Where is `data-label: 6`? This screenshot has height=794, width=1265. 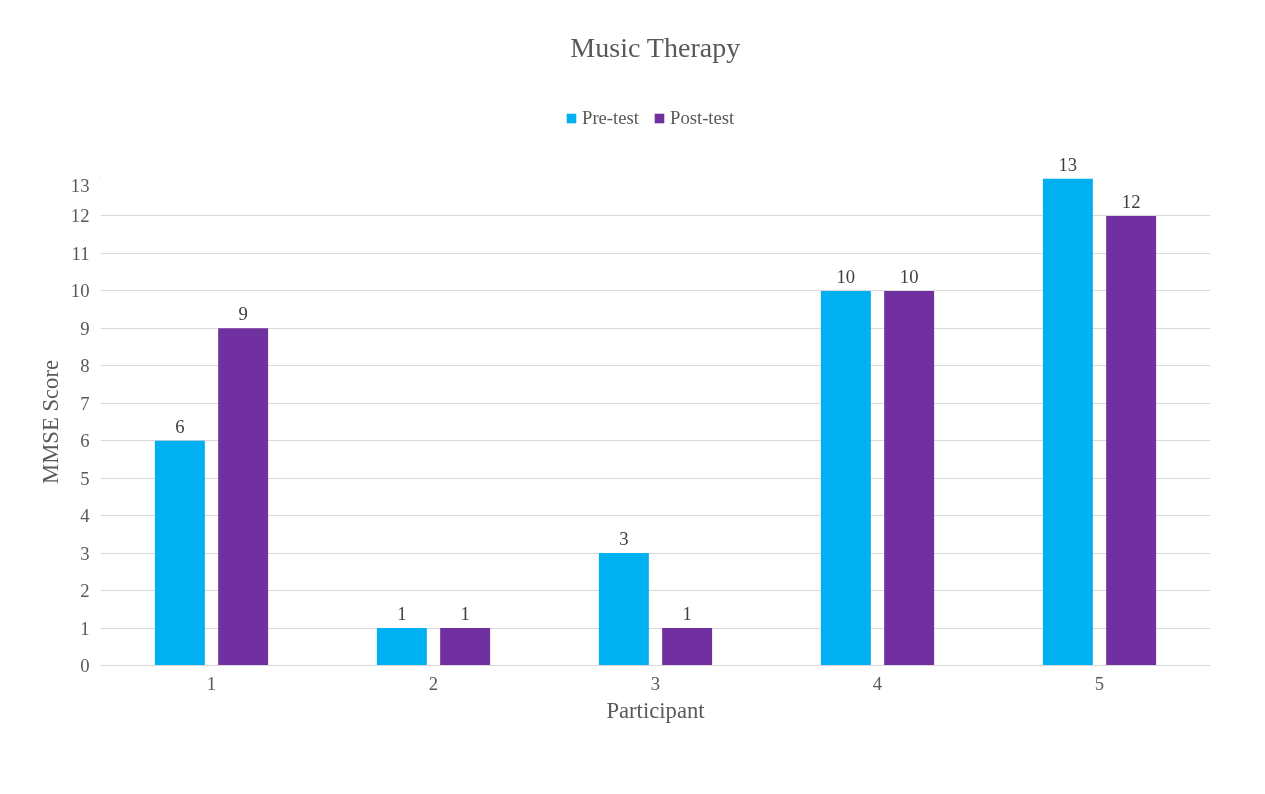
data-label: 6 is located at coordinates (180, 426).